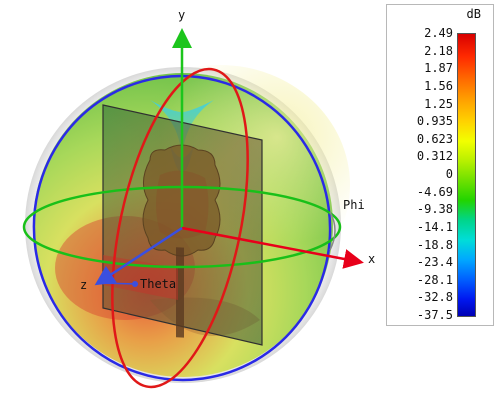 This screenshot has height=394, width=496. Describe the element at coordinates (434, 244) in the screenshot. I see `legend-tick-label: -18.8` at that location.